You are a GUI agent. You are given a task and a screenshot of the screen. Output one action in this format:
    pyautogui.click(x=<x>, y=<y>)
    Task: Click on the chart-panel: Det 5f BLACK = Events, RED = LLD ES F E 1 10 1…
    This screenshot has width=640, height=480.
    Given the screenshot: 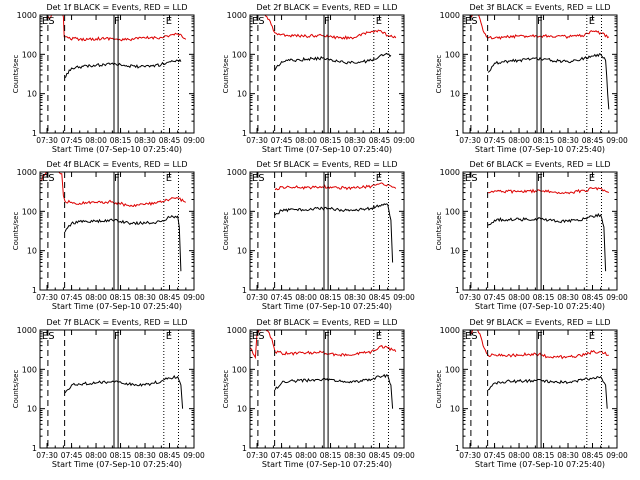 What is the action you would take?
    pyautogui.click(x=318, y=235)
    